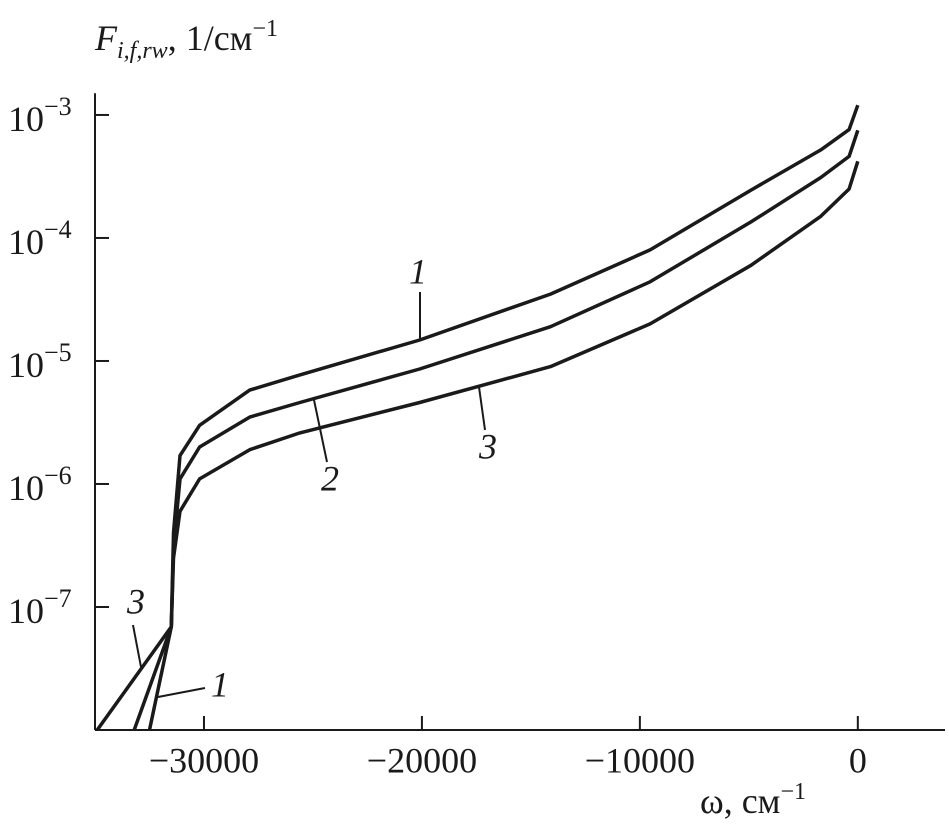  I want to click on x-label-unit: , см, so click(752, 801).